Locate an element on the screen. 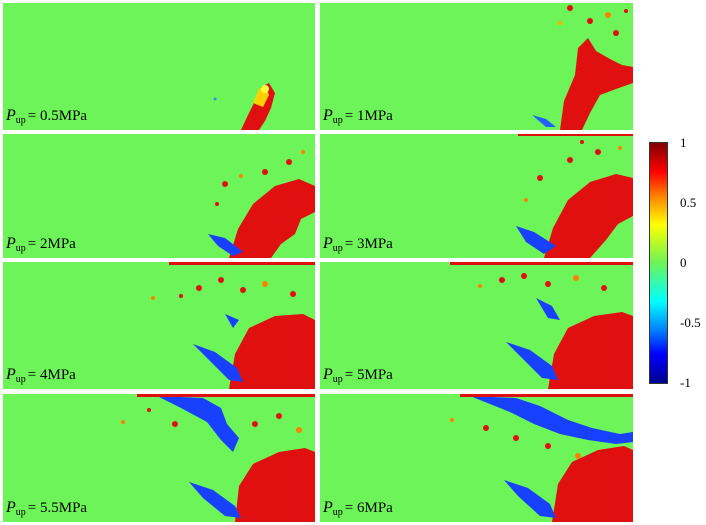 Image resolution: width=706 pixels, height=525 pixels. panel-p-5mpa: Pup = 5MPa is located at coordinates (476, 325).